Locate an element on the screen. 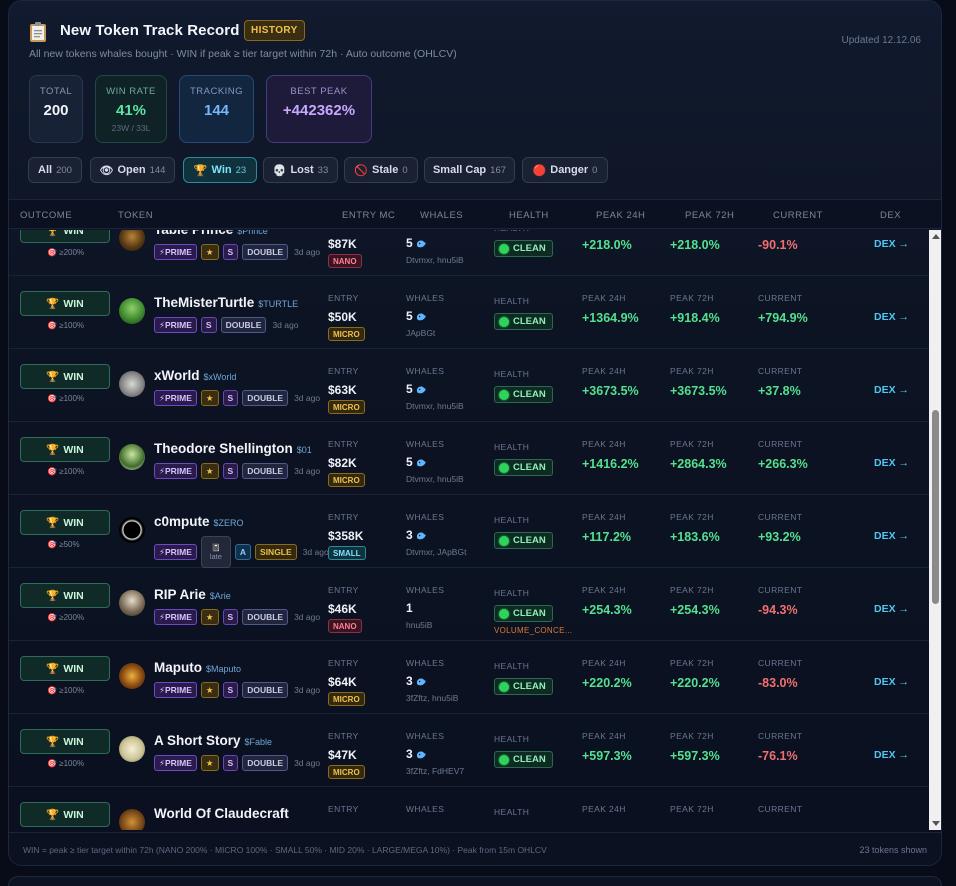  peak-24h-label: PEAK 24H is located at coordinates (604, 663).